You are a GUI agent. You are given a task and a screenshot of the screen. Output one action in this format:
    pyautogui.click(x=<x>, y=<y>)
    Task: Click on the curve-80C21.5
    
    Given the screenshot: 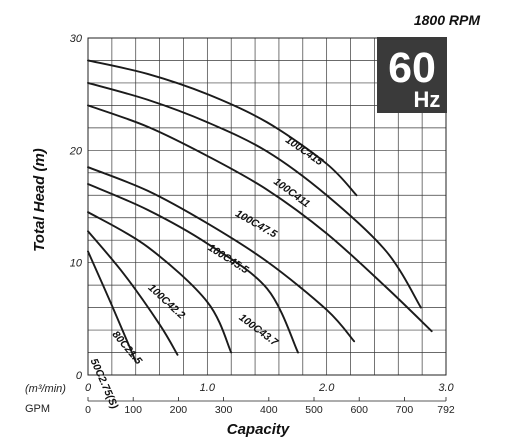 What is the action you would take?
    pyautogui.click(x=133, y=293)
    